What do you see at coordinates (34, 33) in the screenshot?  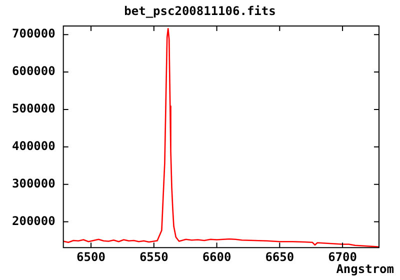 I see `y-tick-label: 700000` at bounding box center [34, 33].